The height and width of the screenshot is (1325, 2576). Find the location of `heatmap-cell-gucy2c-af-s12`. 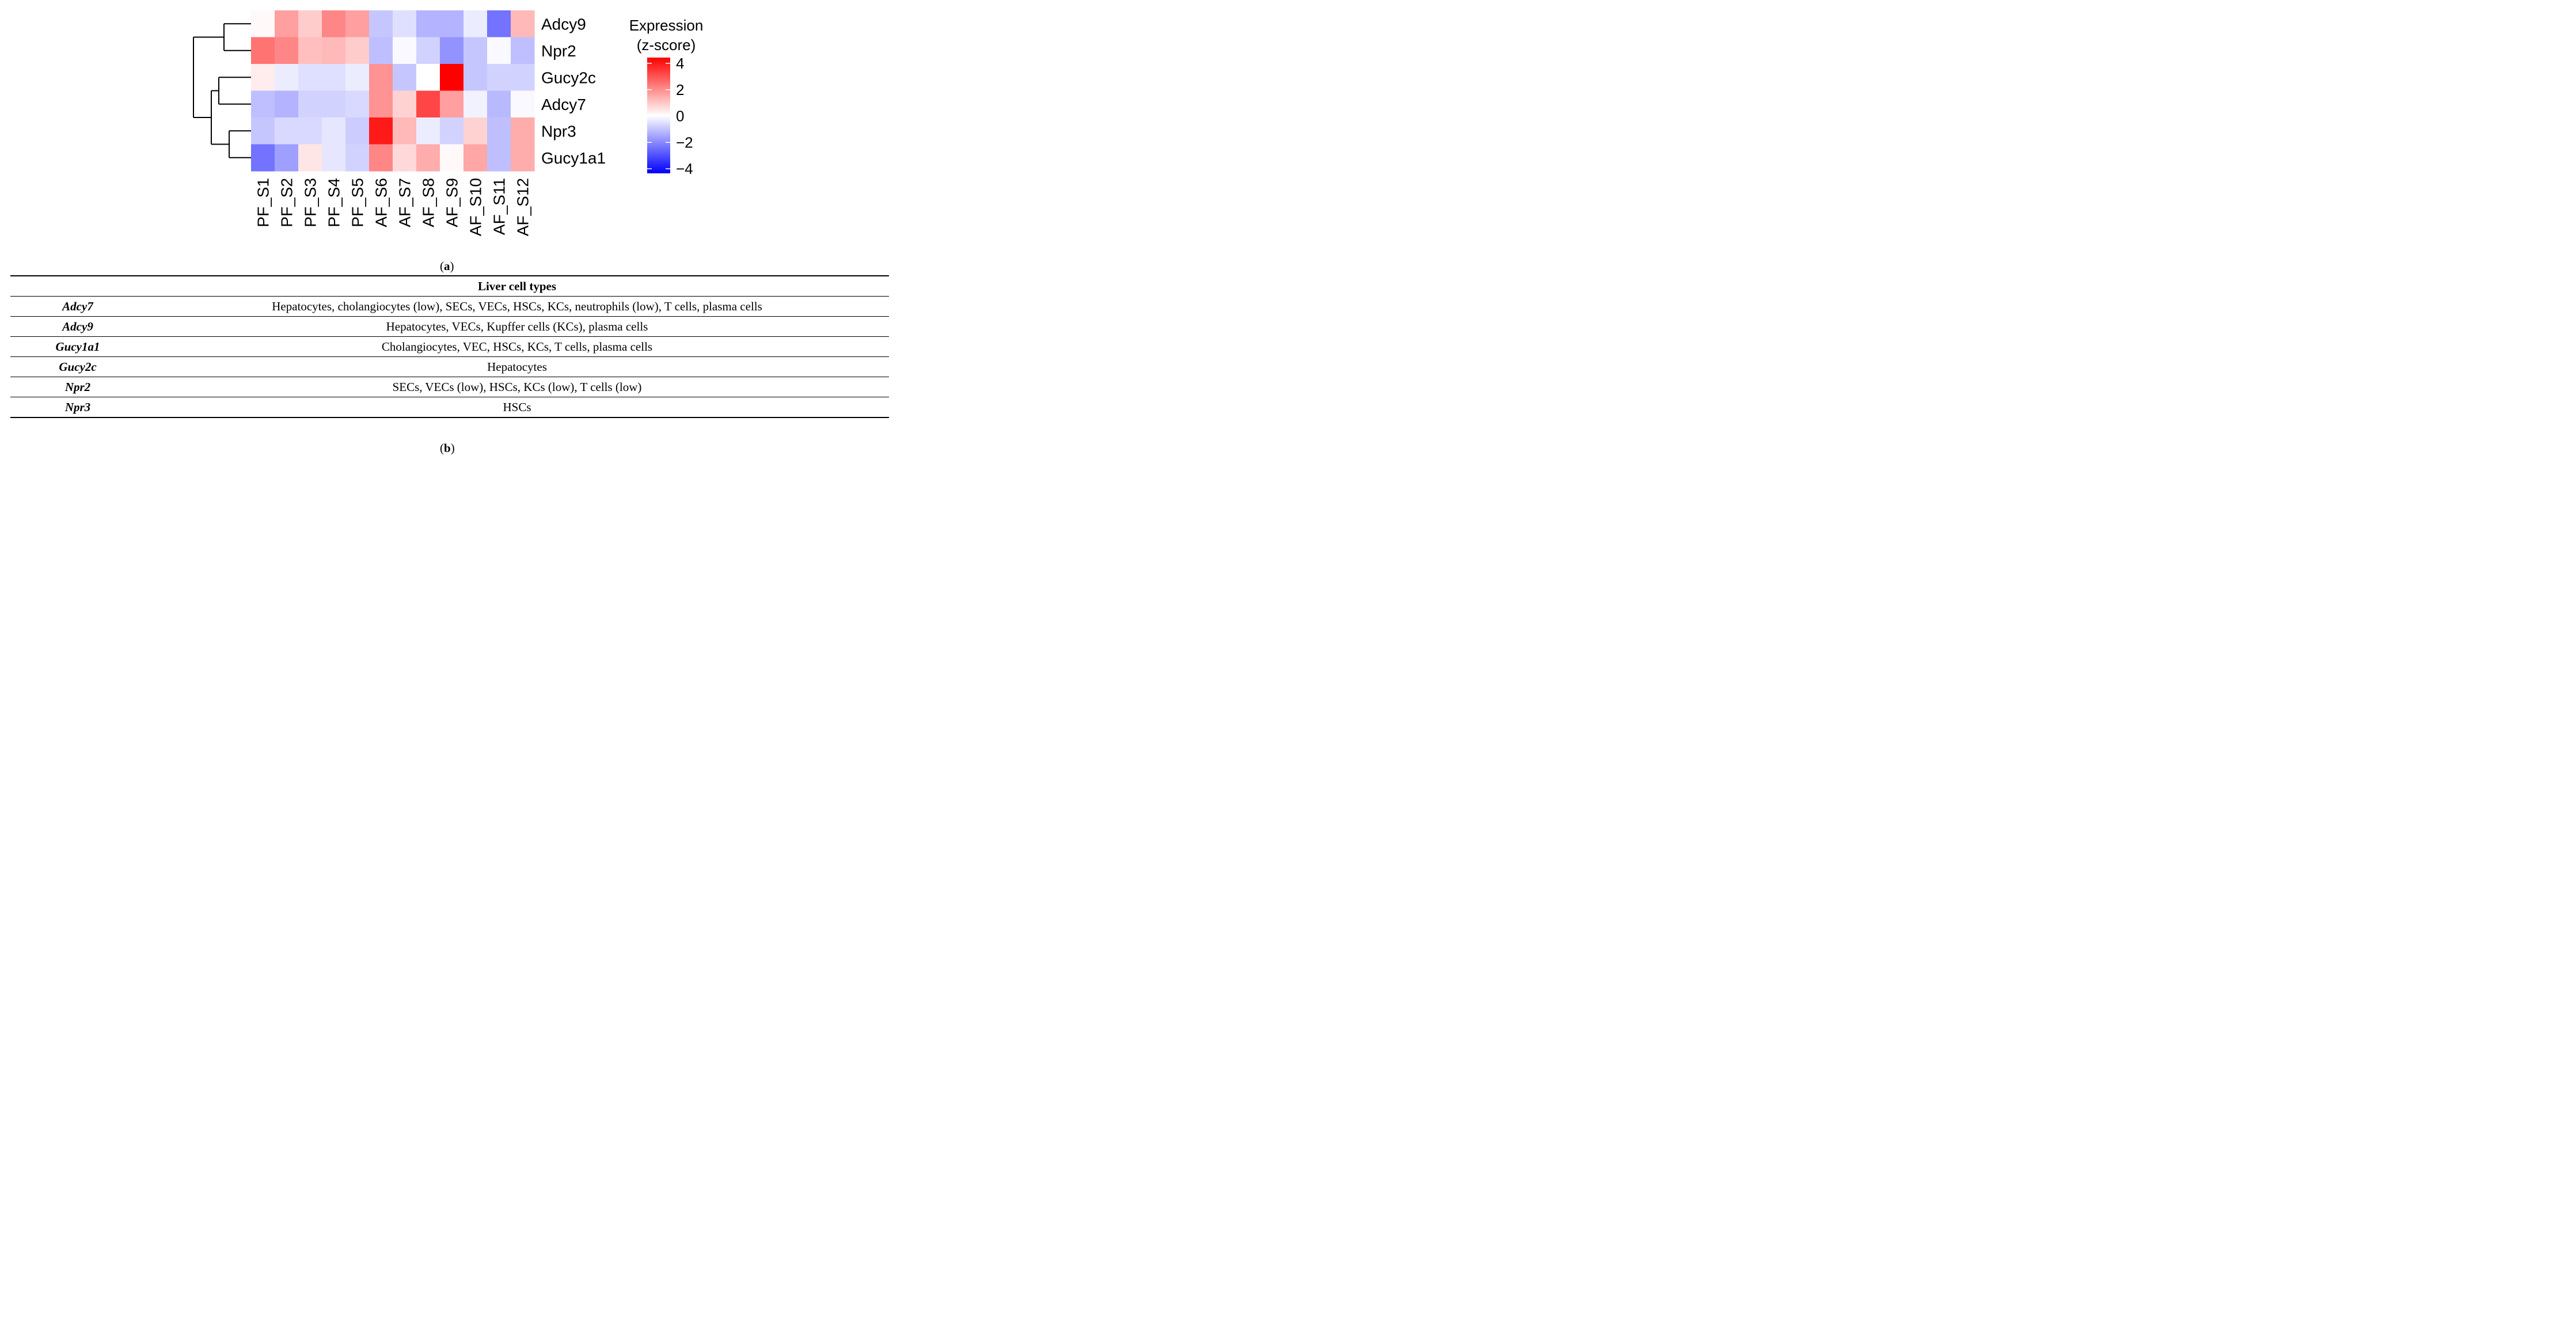

heatmap-cell-gucy2c-af-s12 is located at coordinates (523, 78).